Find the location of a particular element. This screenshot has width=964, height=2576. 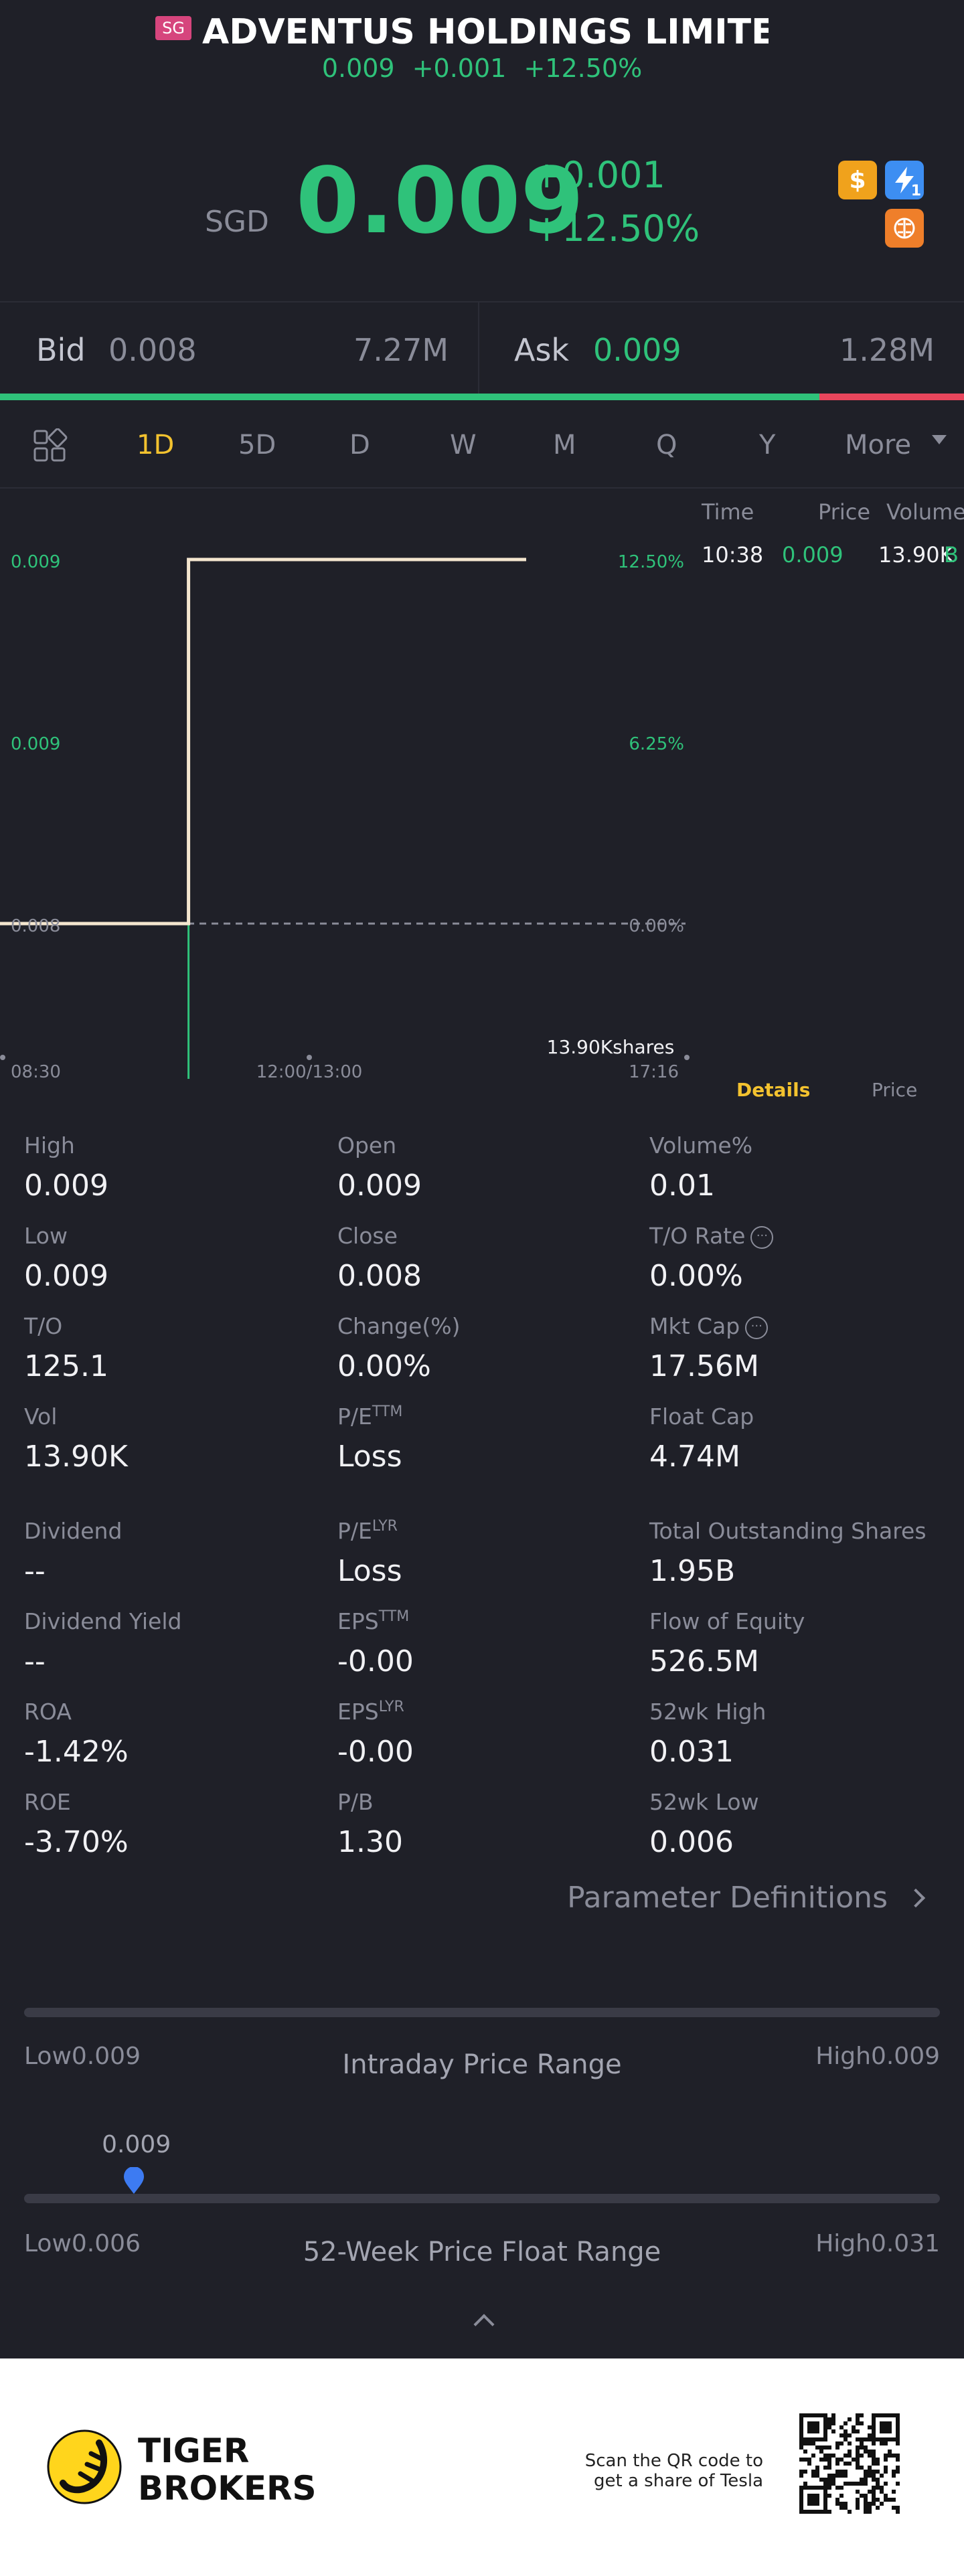

qr-code-icon is located at coordinates (849, 2463).